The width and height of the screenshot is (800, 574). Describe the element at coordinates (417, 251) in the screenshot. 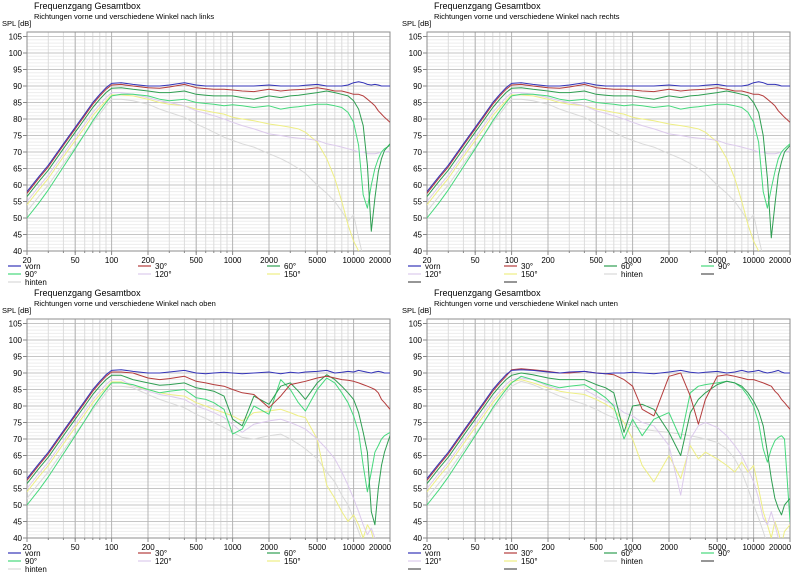

I see `y-tick-label: 40` at that location.